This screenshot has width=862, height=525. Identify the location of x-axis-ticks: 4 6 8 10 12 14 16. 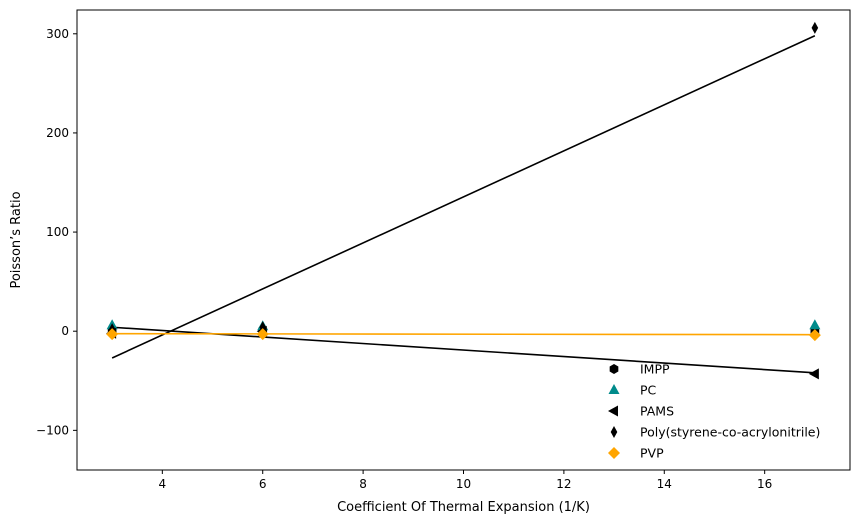
(465, 480).